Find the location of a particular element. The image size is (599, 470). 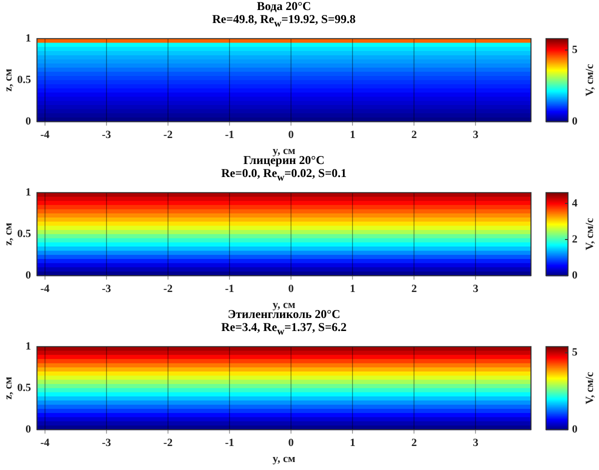

chart-subtitle: Re=0.0, Re$_{w}$=0.02, S=0.1 is located at coordinates (284, 175).